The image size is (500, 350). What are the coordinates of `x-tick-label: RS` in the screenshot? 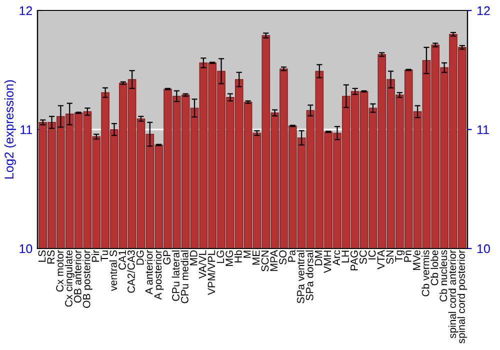 It's located at (51, 257).